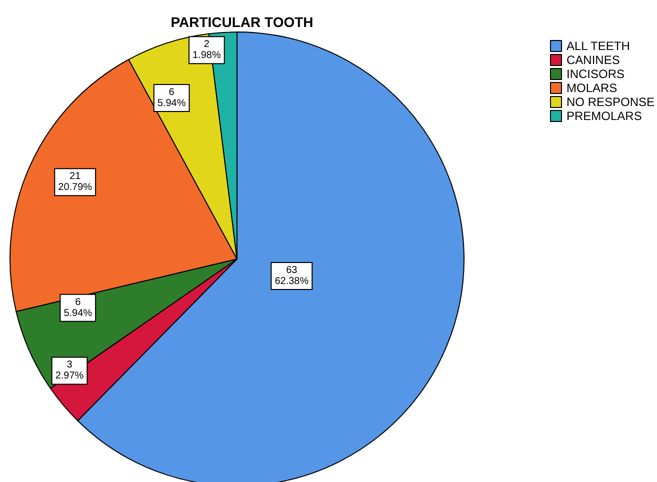  What do you see at coordinates (595, 74) in the screenshot?
I see `legend-label: INCISORS` at bounding box center [595, 74].